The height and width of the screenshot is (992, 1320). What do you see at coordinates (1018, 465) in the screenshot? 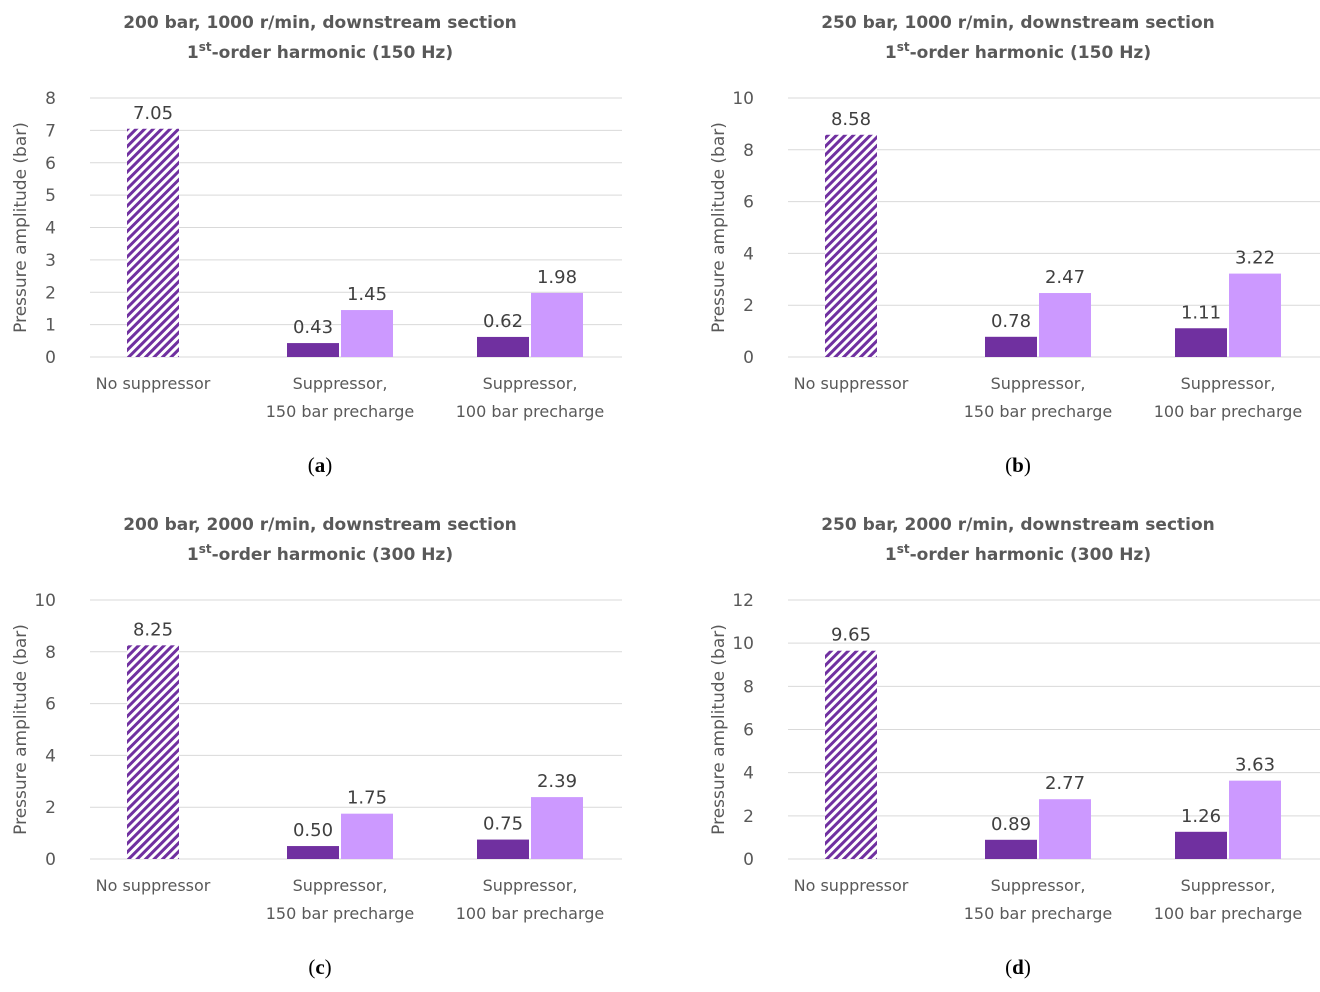
I see `panel-caption: (b)` at bounding box center [1018, 465].